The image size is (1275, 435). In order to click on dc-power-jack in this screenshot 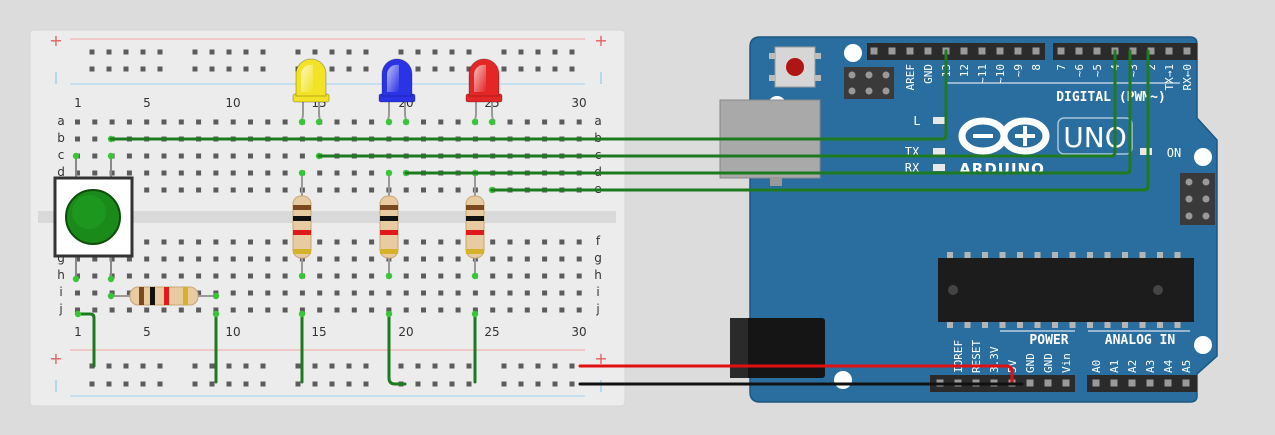, I will do `click(777, 348)`.